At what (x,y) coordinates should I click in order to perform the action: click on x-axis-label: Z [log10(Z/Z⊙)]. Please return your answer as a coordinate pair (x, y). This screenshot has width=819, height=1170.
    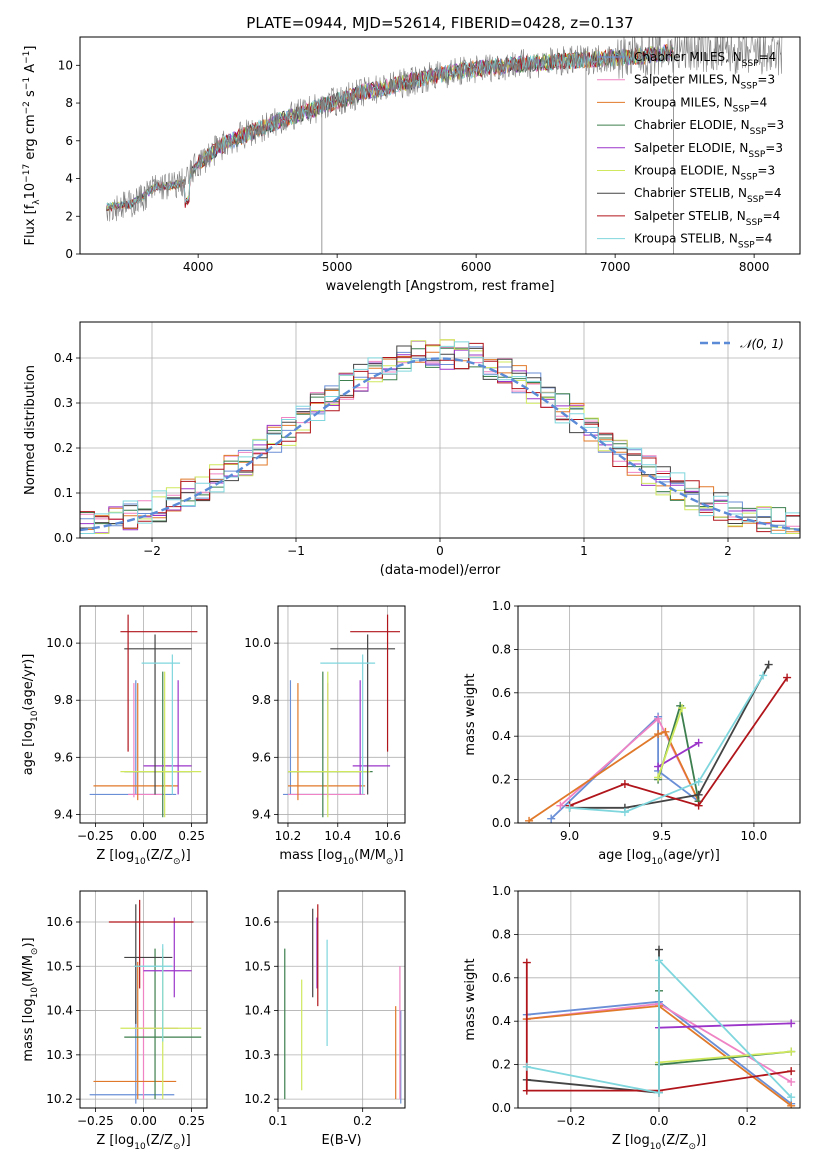
    Looking at the image, I should click on (143, 1142).